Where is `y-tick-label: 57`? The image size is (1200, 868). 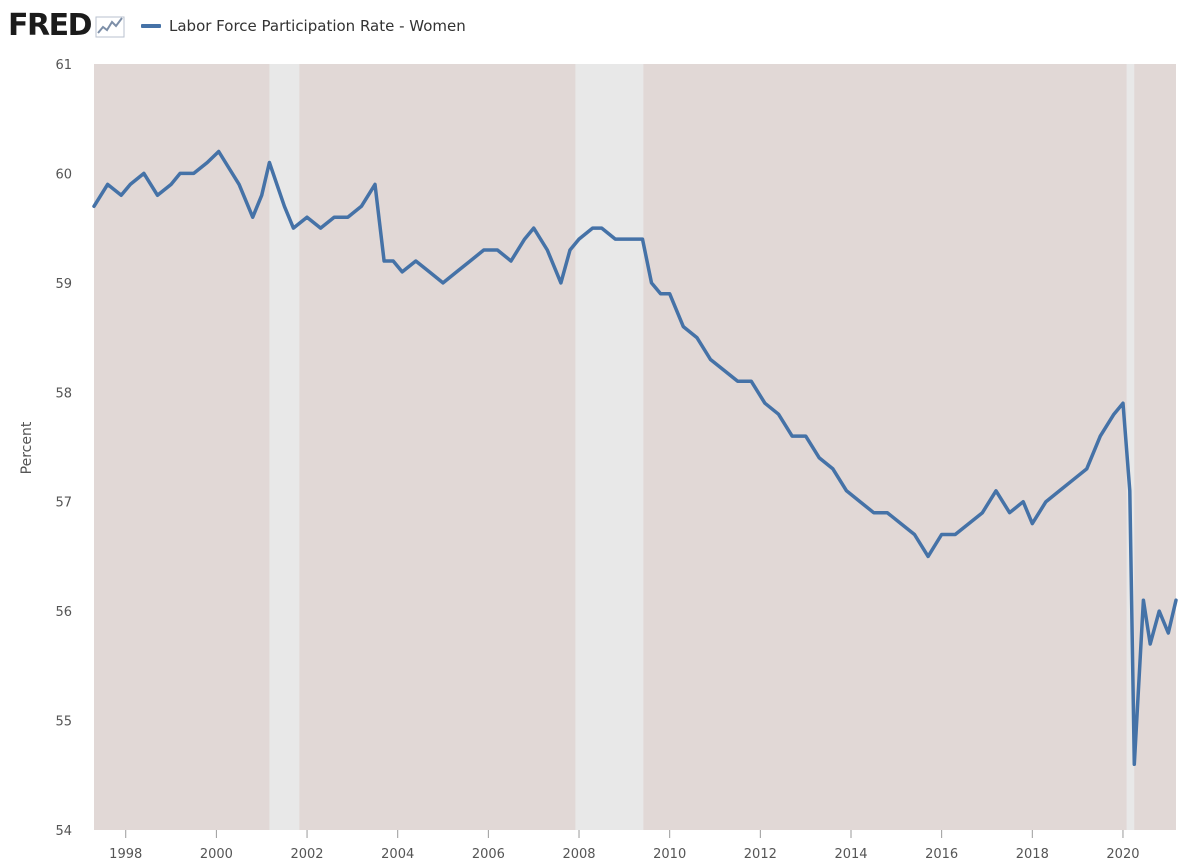 y-tick-label: 57 is located at coordinates (63, 503).